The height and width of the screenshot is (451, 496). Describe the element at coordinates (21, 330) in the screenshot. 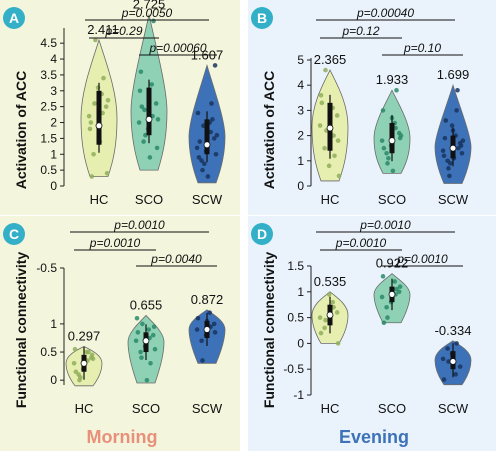

I see `y-axis-label: Functional connectivity` at that location.